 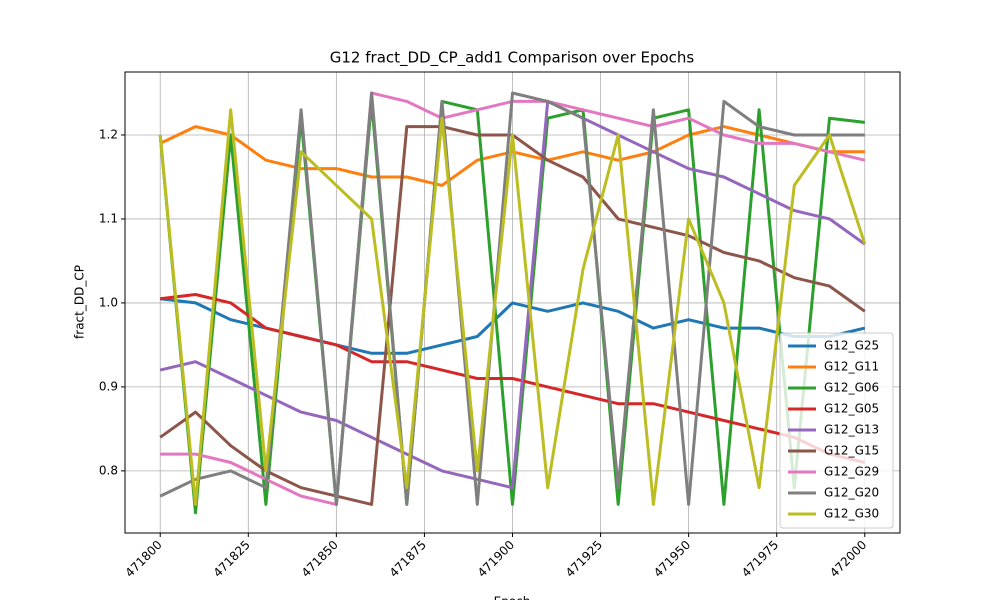 I want to click on legend-label: G12_G11, so click(x=851, y=367).